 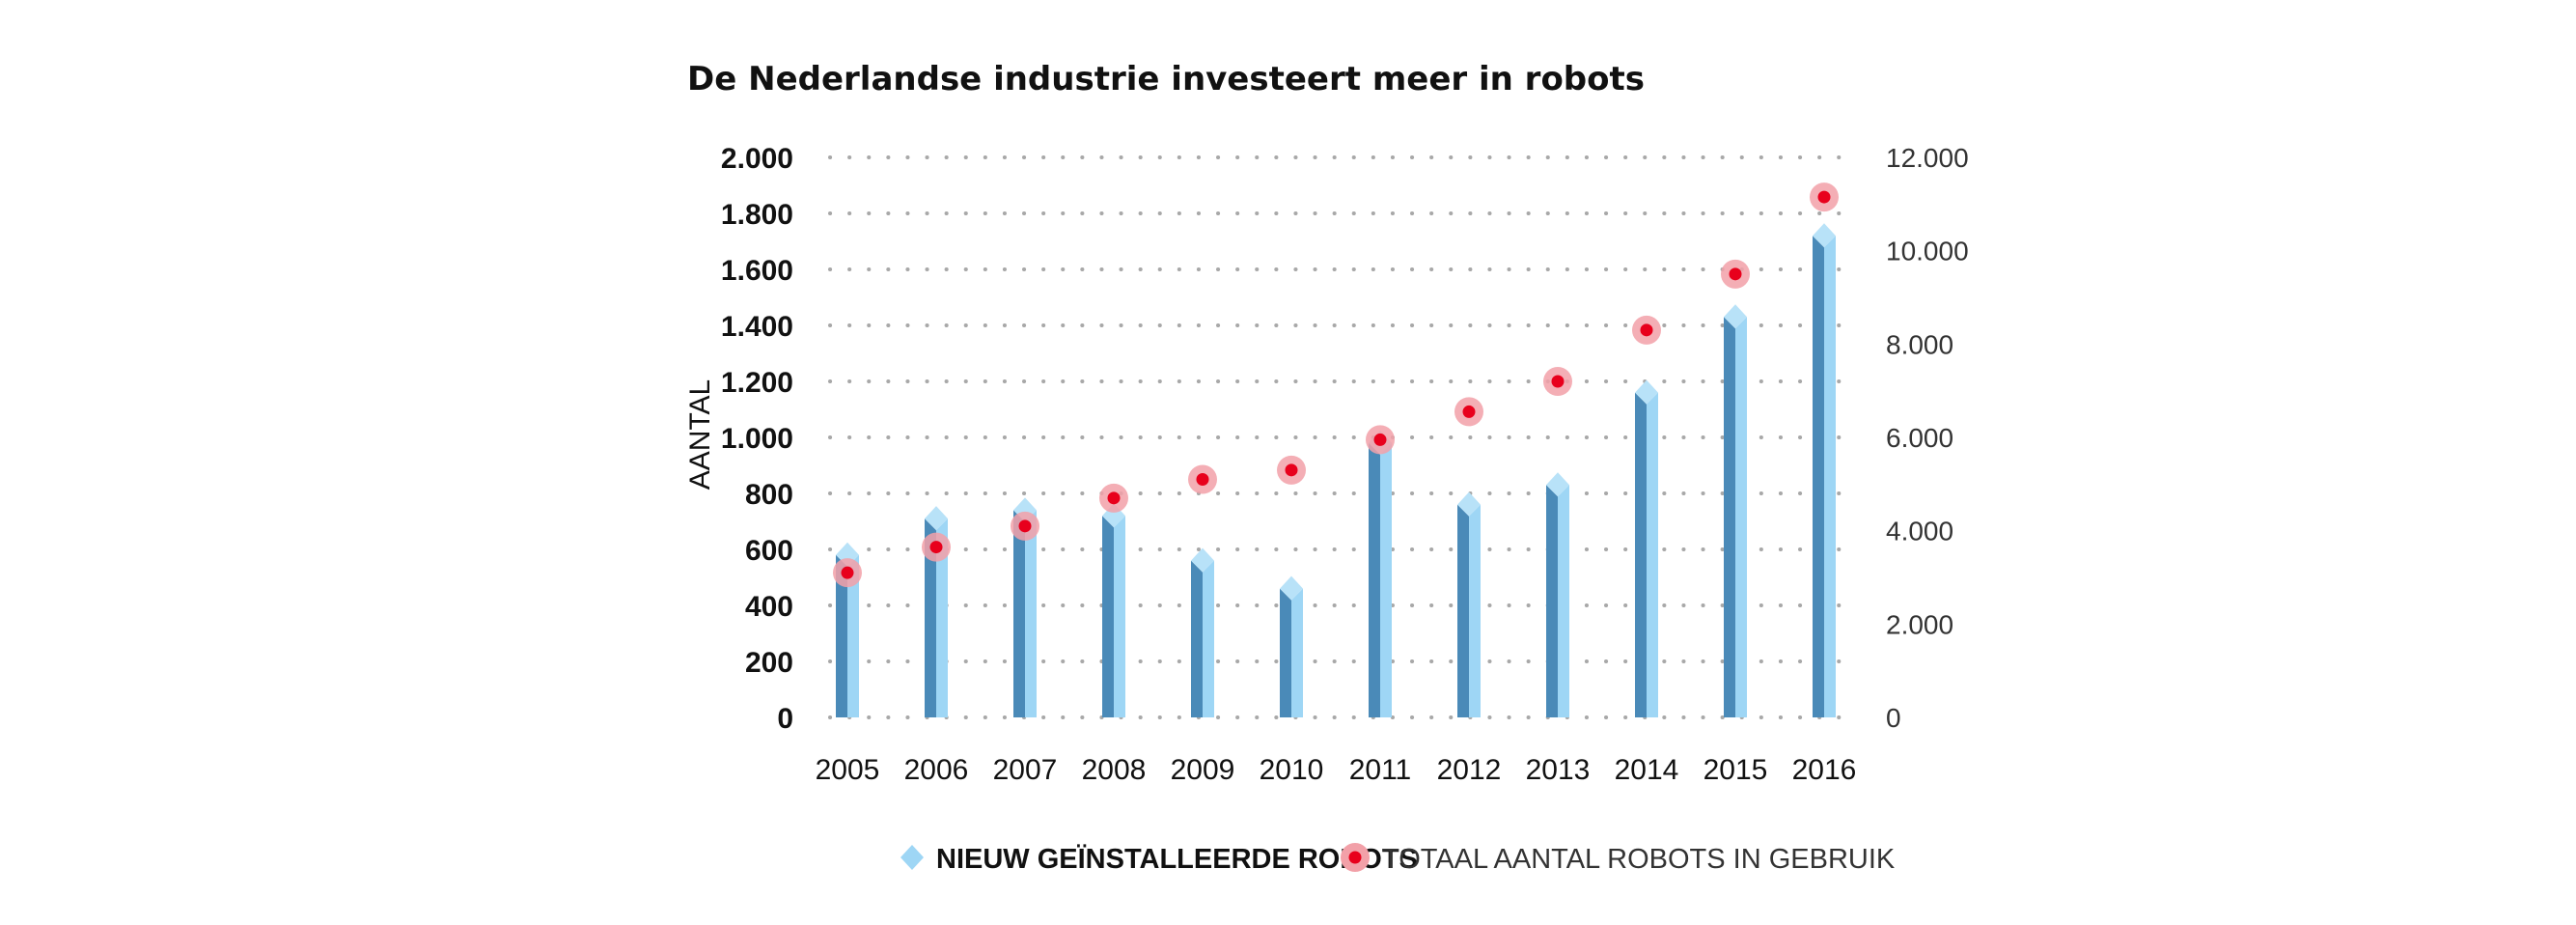 I want to click on right-tick-label: 8.000, so click(x=1919, y=344).